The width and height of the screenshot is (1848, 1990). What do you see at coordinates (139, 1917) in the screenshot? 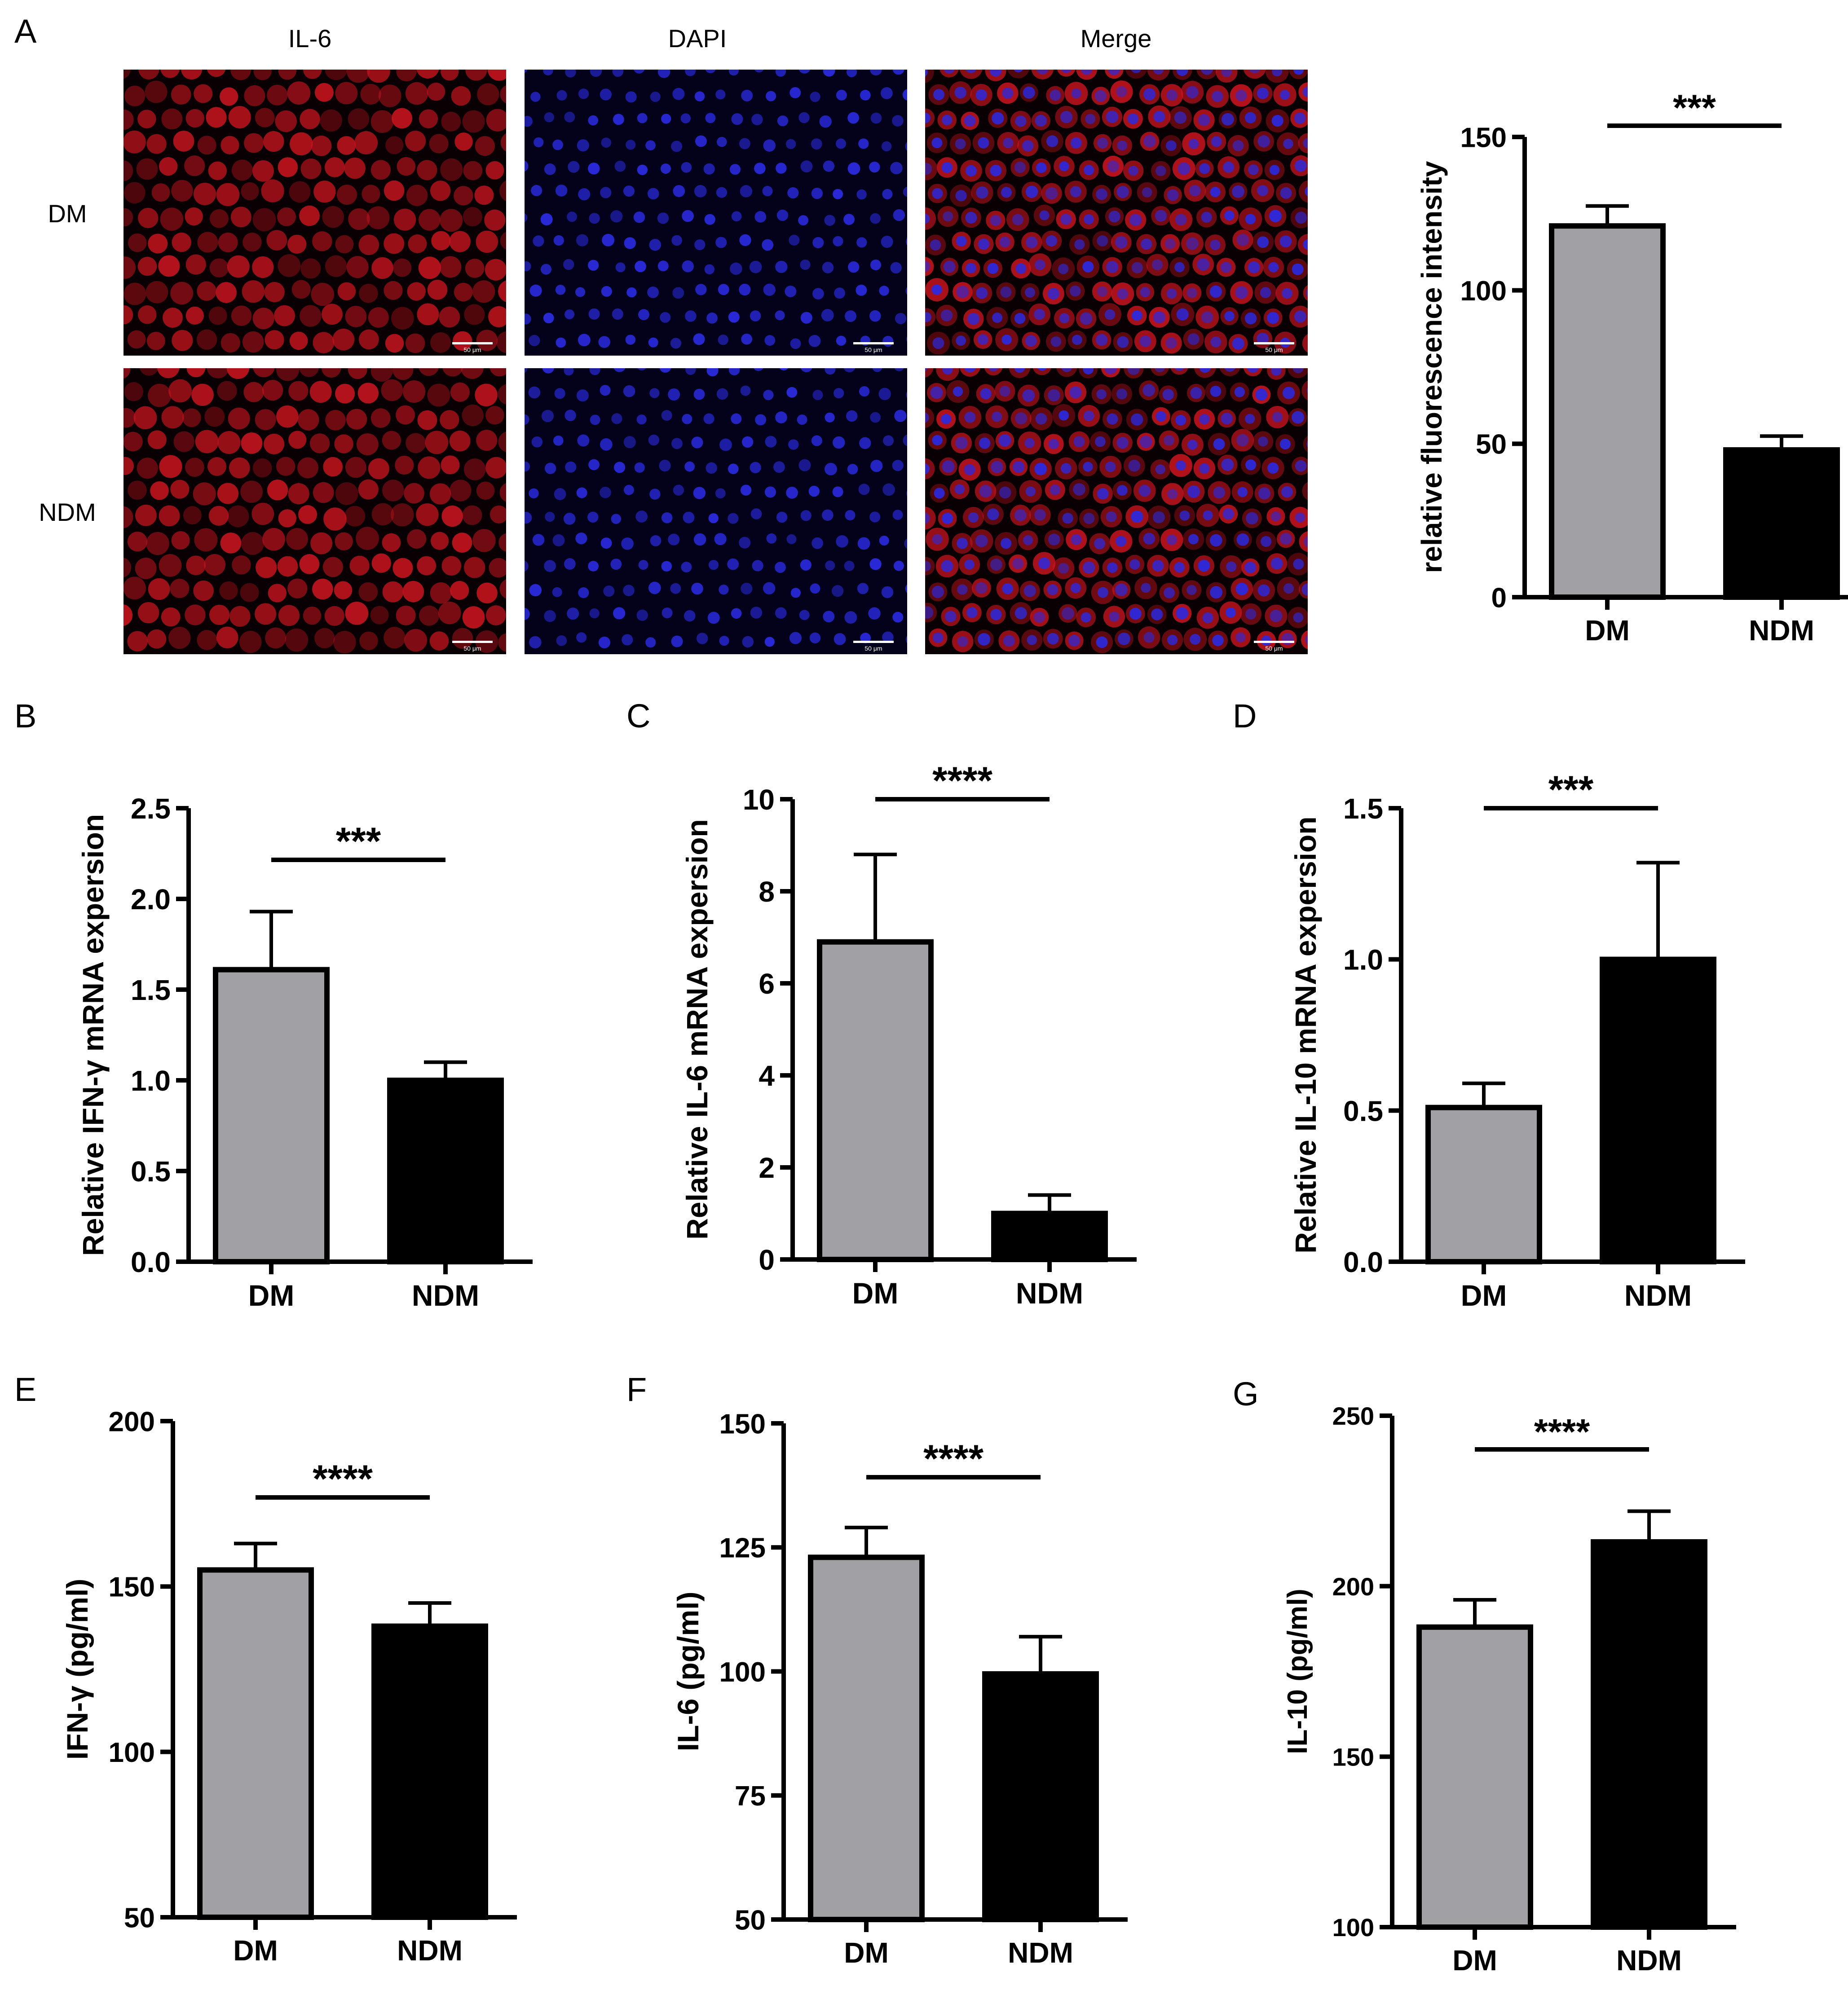
I see `chart-e-y-tick-label: 50` at bounding box center [139, 1917].